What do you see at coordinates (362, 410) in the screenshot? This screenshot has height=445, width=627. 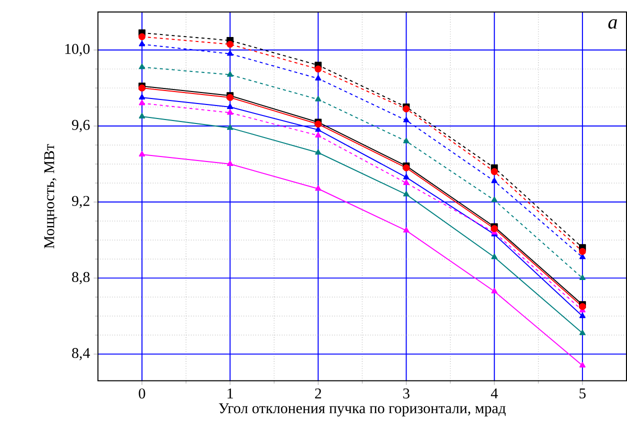 I see `x-axis-title: Угол отклонения пучка по горизонтали, мрад` at bounding box center [362, 410].